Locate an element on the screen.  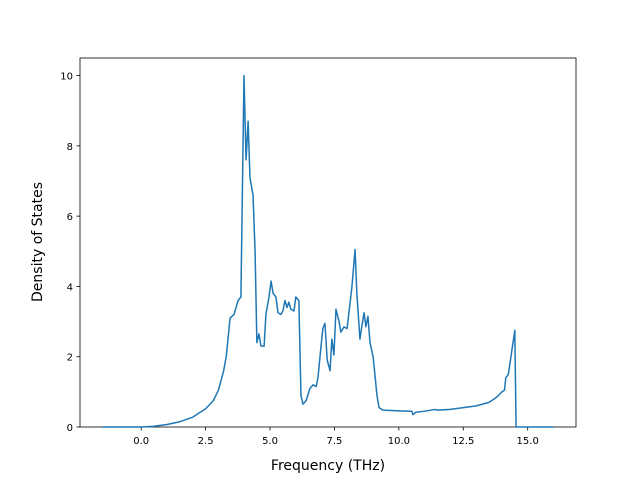
x-tick-label: 15.0 is located at coordinates (528, 441).